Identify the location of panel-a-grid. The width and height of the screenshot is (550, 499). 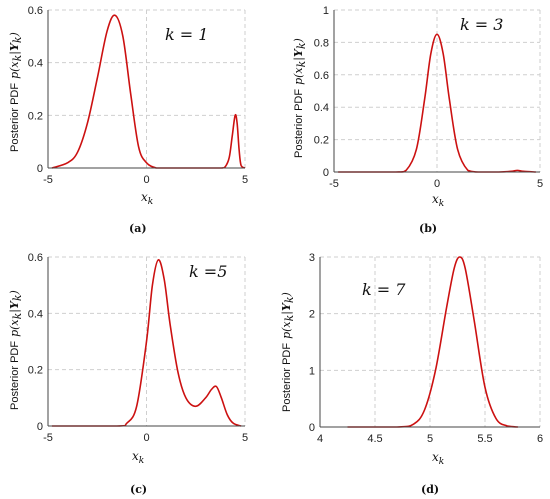
(146, 89).